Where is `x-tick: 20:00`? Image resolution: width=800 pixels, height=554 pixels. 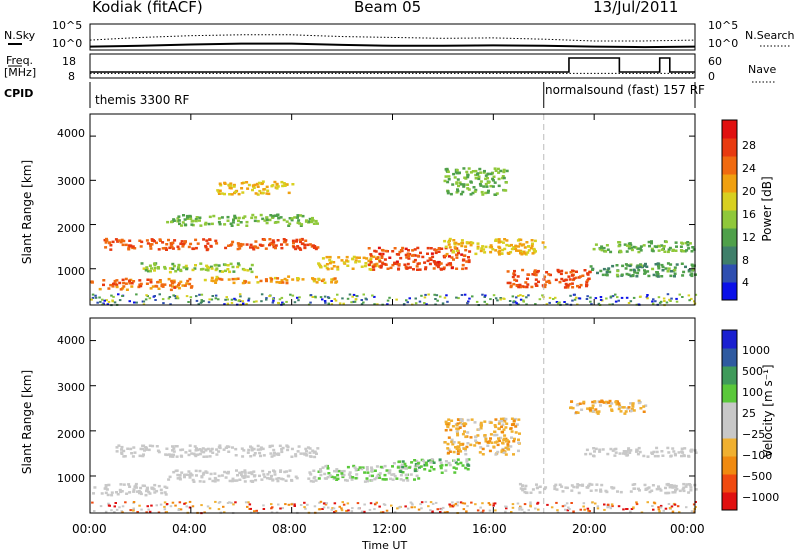
x-tick: 20:00 is located at coordinates (589, 529).